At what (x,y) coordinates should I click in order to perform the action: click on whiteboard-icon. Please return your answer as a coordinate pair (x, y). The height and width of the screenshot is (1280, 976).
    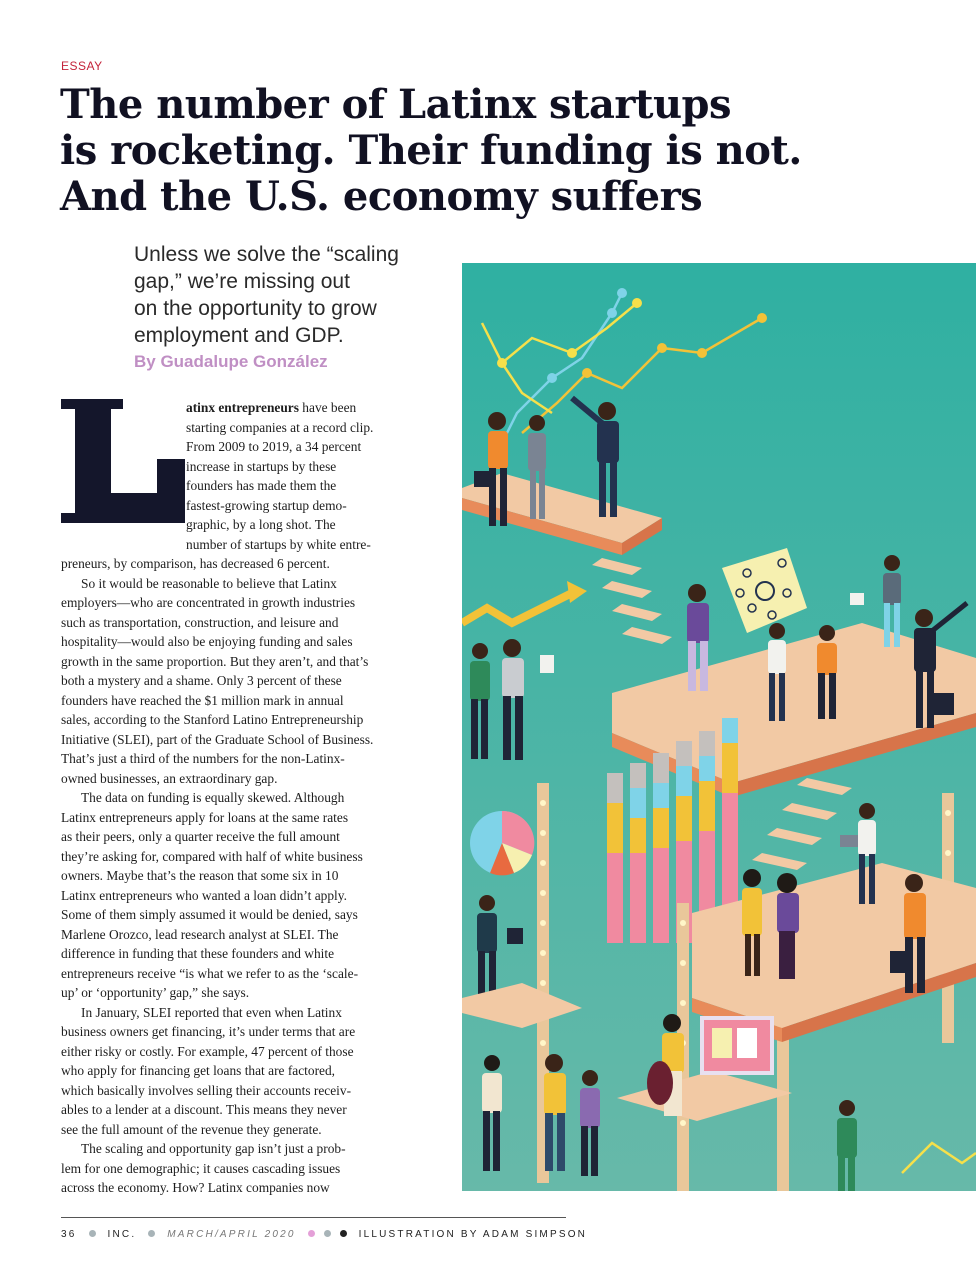
    Looking at the image, I should click on (764, 590).